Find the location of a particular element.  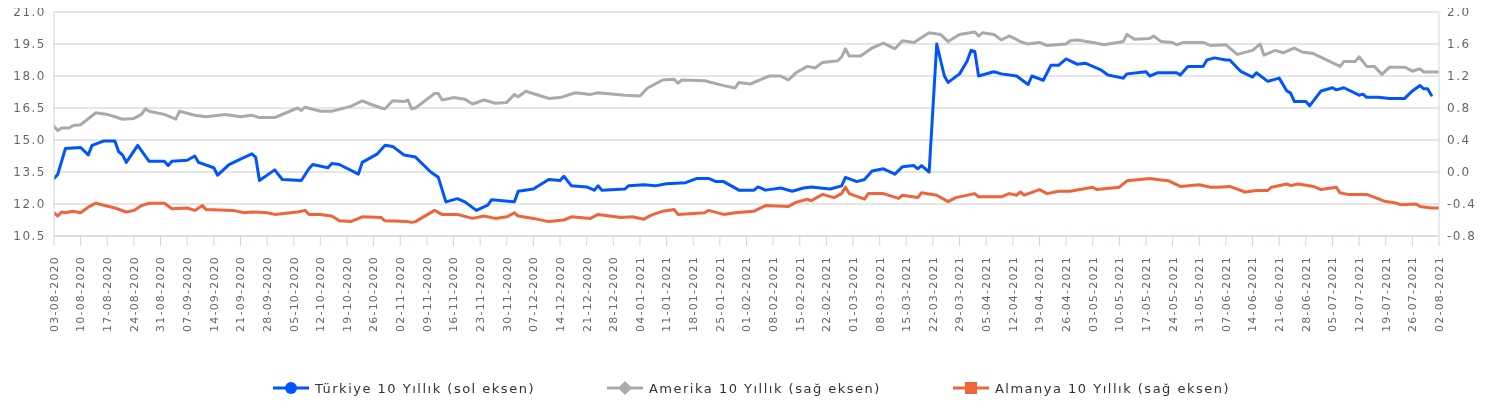

x-tick-label: 21-06-2021 is located at coordinates (1280, 294).